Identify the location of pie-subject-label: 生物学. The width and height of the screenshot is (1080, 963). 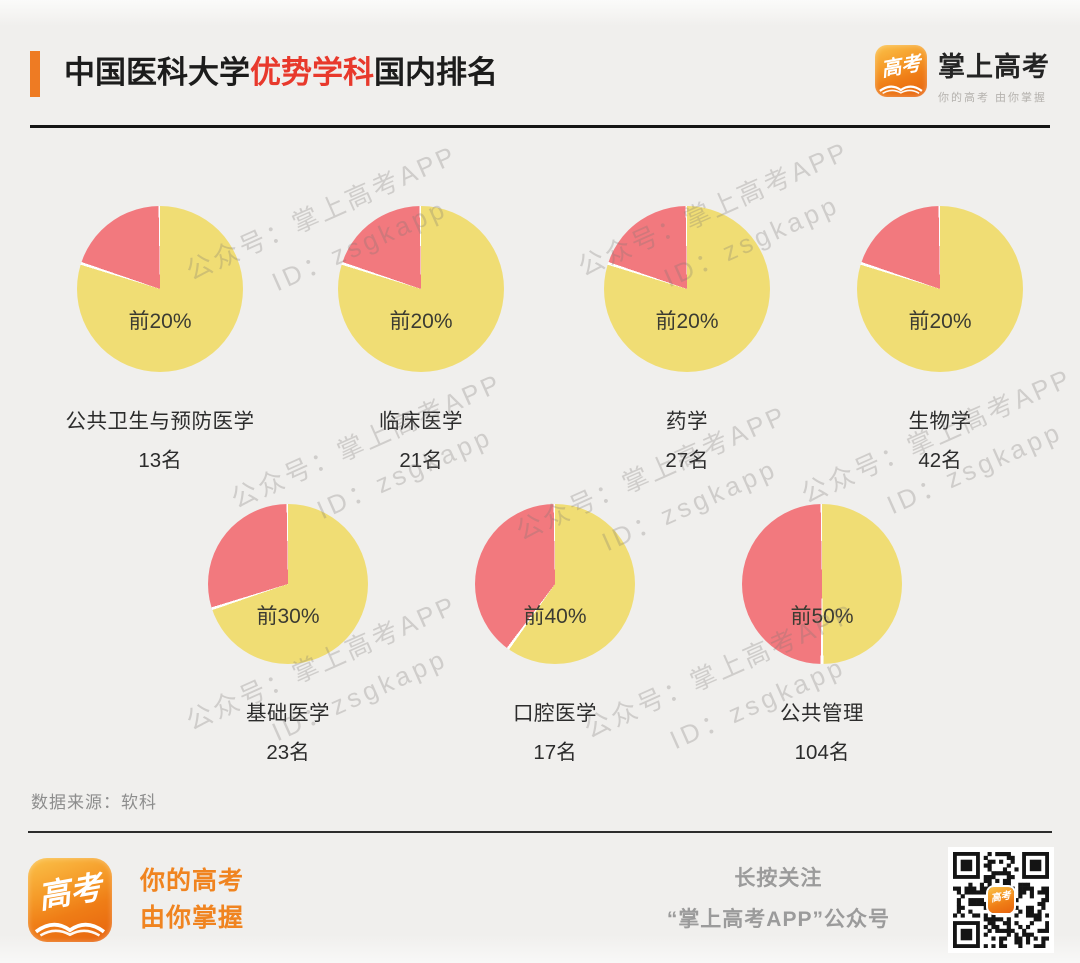
(940, 421).